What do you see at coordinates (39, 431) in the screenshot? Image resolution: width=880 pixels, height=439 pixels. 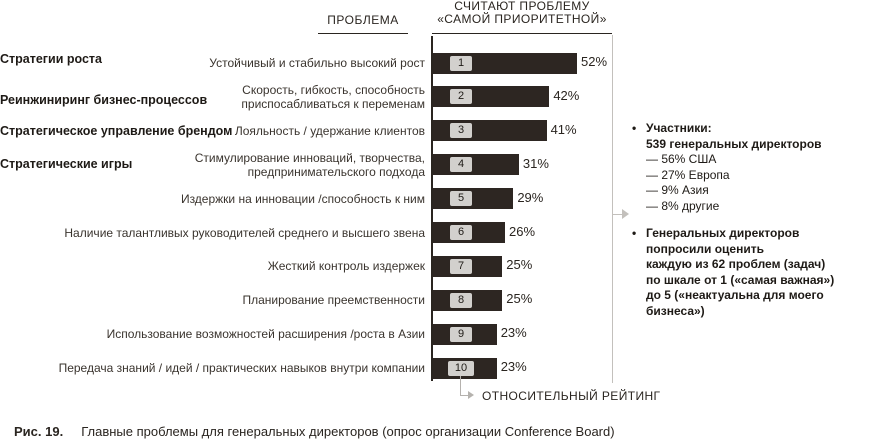 I see `figure-label: Рис. 19.` at bounding box center [39, 431].